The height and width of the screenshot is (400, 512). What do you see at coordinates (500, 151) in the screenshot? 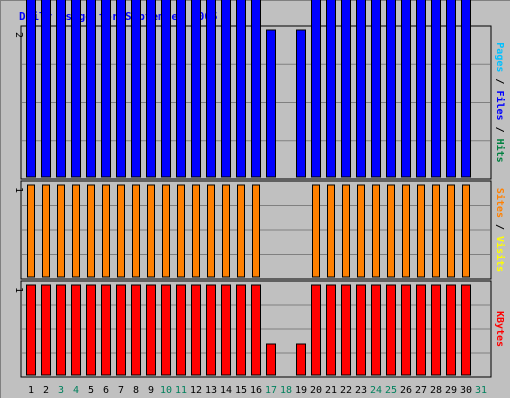
I see `legend-item-hits: Hits` at bounding box center [500, 151].